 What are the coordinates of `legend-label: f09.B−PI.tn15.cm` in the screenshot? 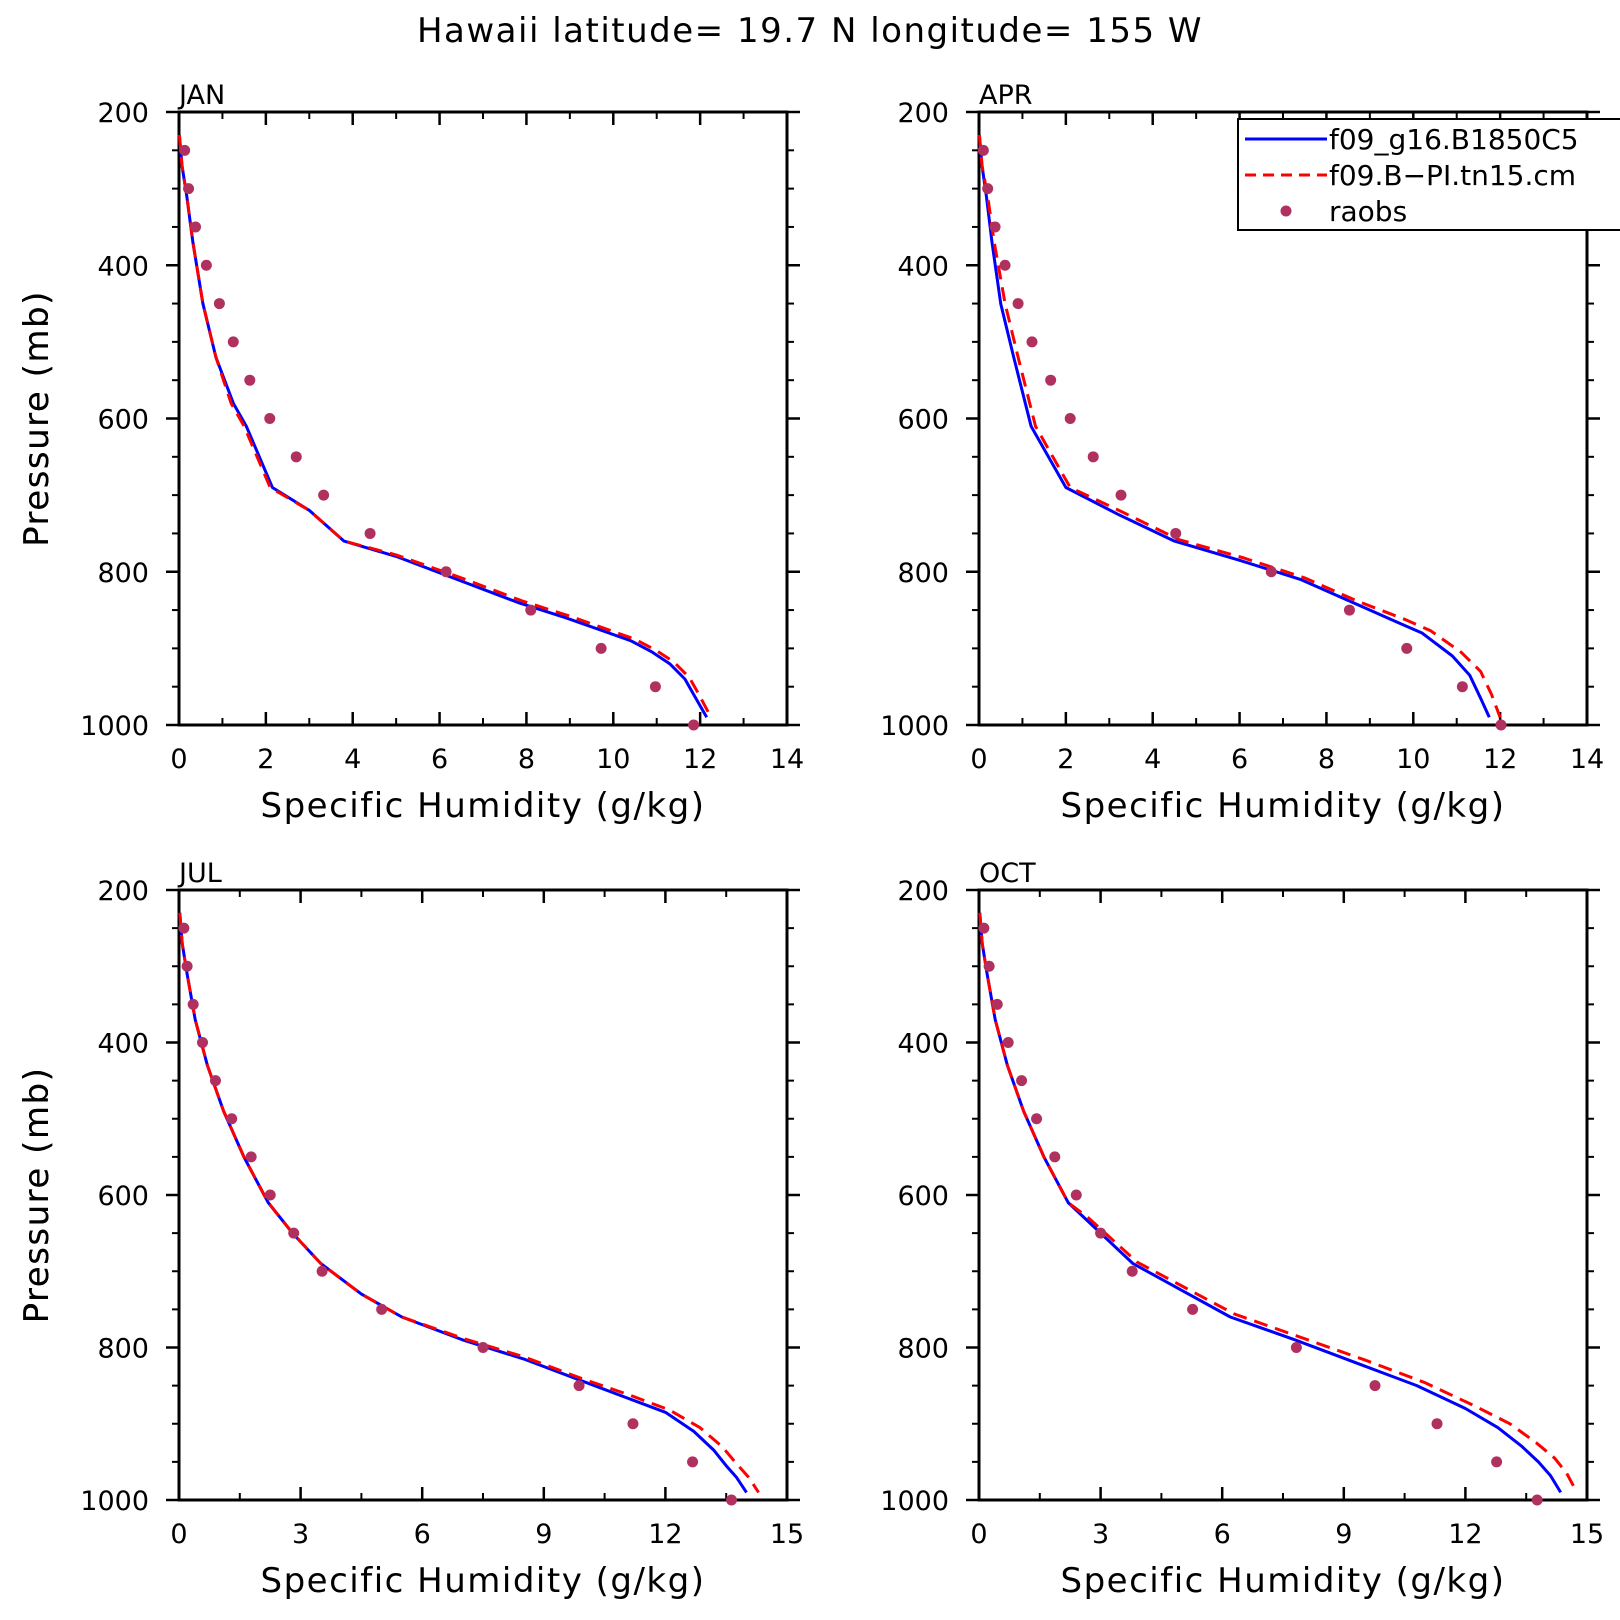 It's located at (1452, 175).